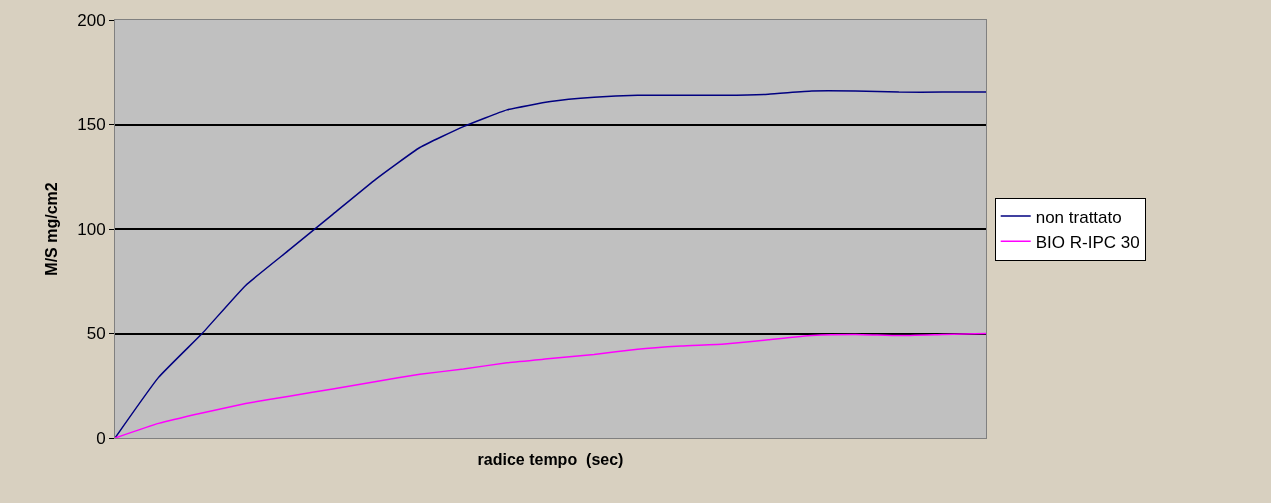  Describe the element at coordinates (91, 20) in the screenshot. I see `y-tick-label: 200` at that location.